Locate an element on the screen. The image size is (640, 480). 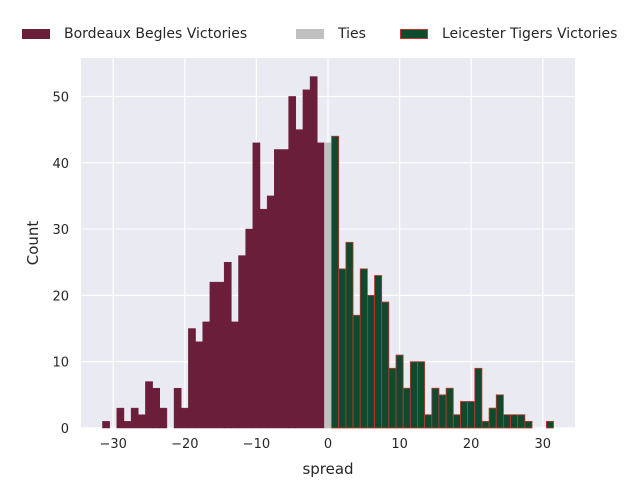
y-tick-label: 50 is located at coordinates (60, 97).